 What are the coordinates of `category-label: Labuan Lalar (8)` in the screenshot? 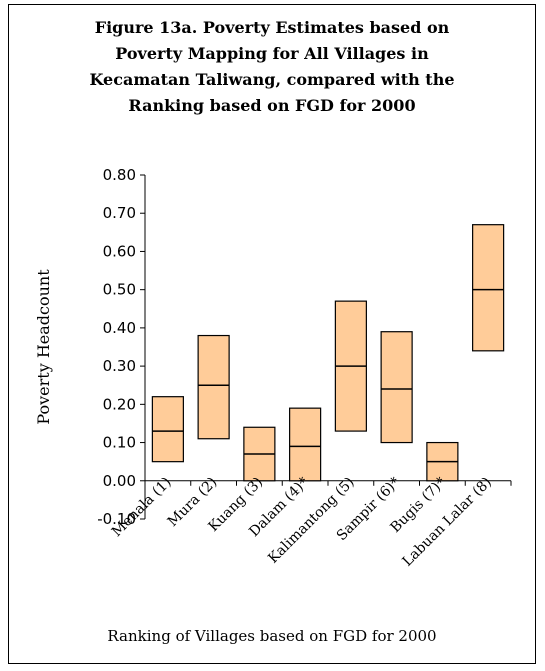 It's located at (447, 521).